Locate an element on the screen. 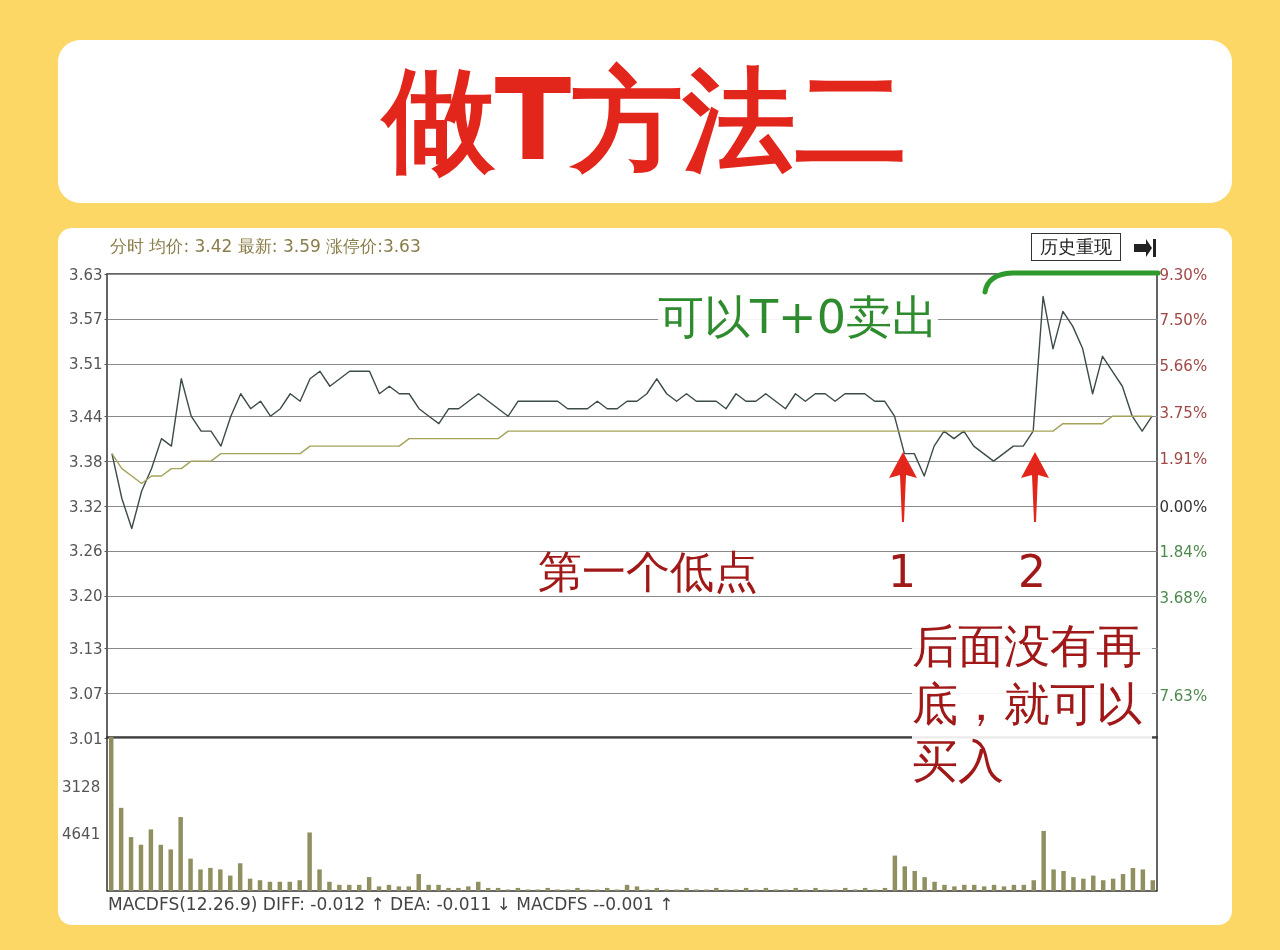 The height and width of the screenshot is (950, 1280). y2-tick-label: 1.91% is located at coordinates (1183, 459).